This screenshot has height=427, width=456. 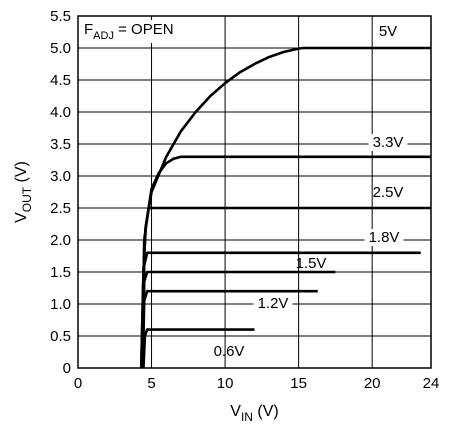 I want to click on x-tick-labels: 0 5 10 15 20 24, so click(x=257, y=383).